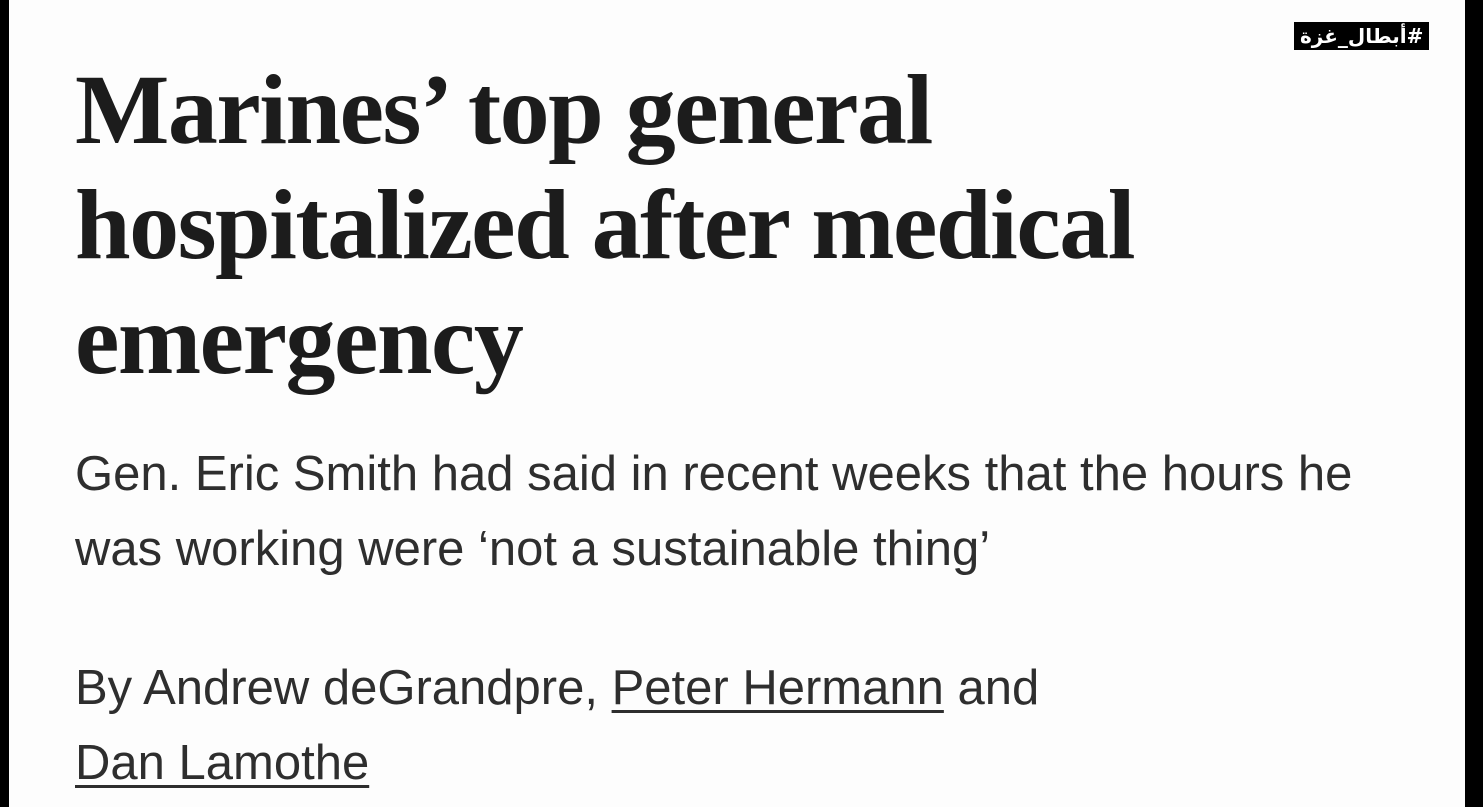 This screenshot has width=1483, height=807. I want to click on hashtag-watermark: #أبطال_غزة, so click(1362, 36).